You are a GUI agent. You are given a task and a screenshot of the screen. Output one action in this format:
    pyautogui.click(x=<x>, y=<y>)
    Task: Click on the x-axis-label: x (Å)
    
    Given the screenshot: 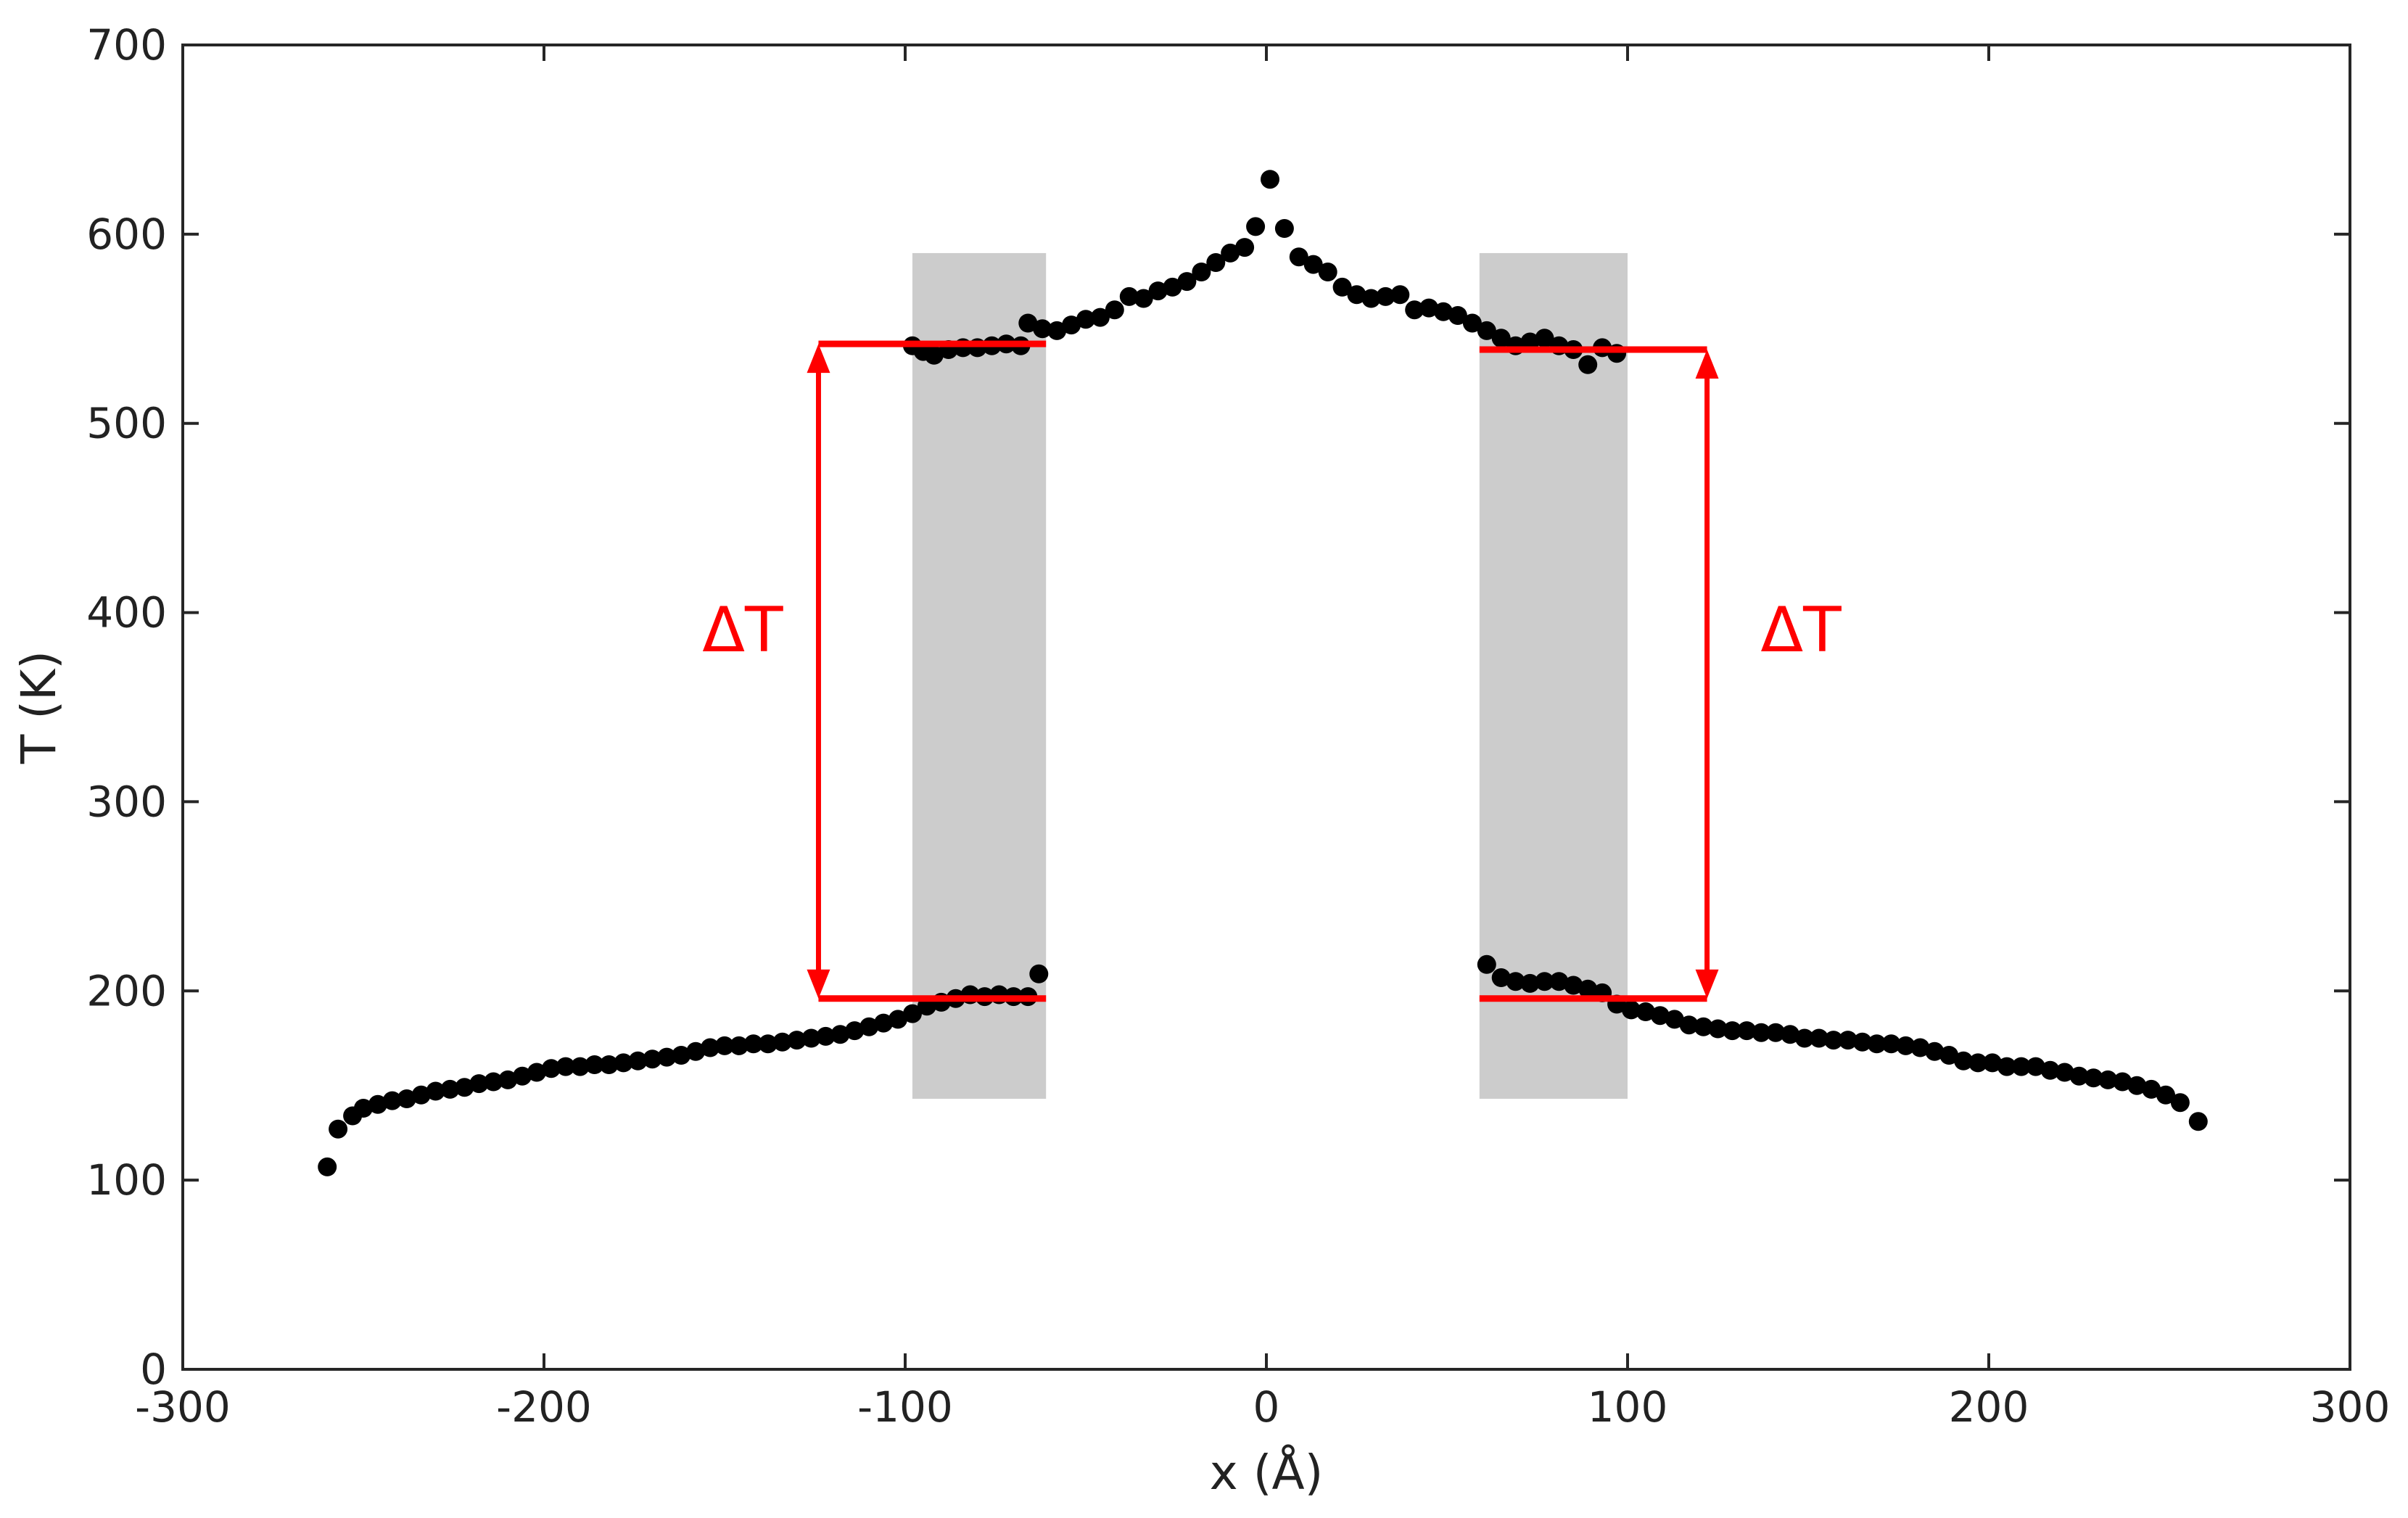 What is the action you would take?
    pyautogui.click(x=1267, y=1473)
    